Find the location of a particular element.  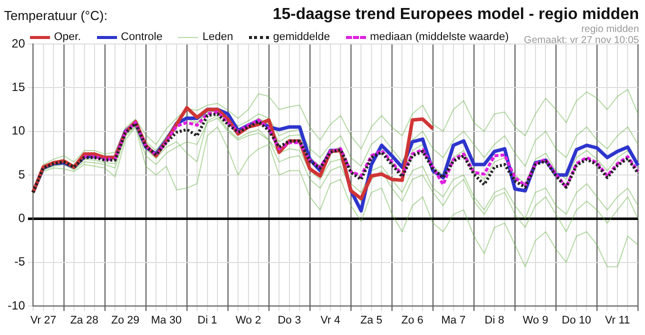

y-tick-label: -10 is located at coordinates (17, 305).